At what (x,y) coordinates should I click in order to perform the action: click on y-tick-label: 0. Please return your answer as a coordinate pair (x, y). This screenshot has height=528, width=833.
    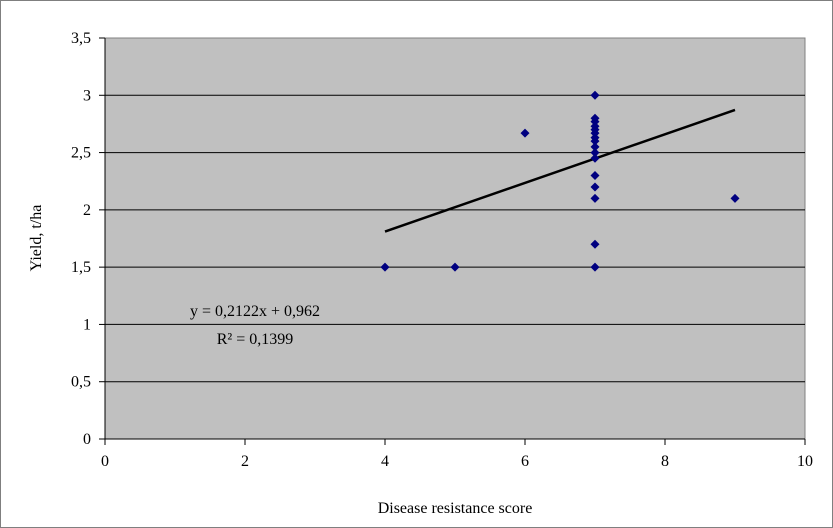
    Looking at the image, I should click on (87, 439).